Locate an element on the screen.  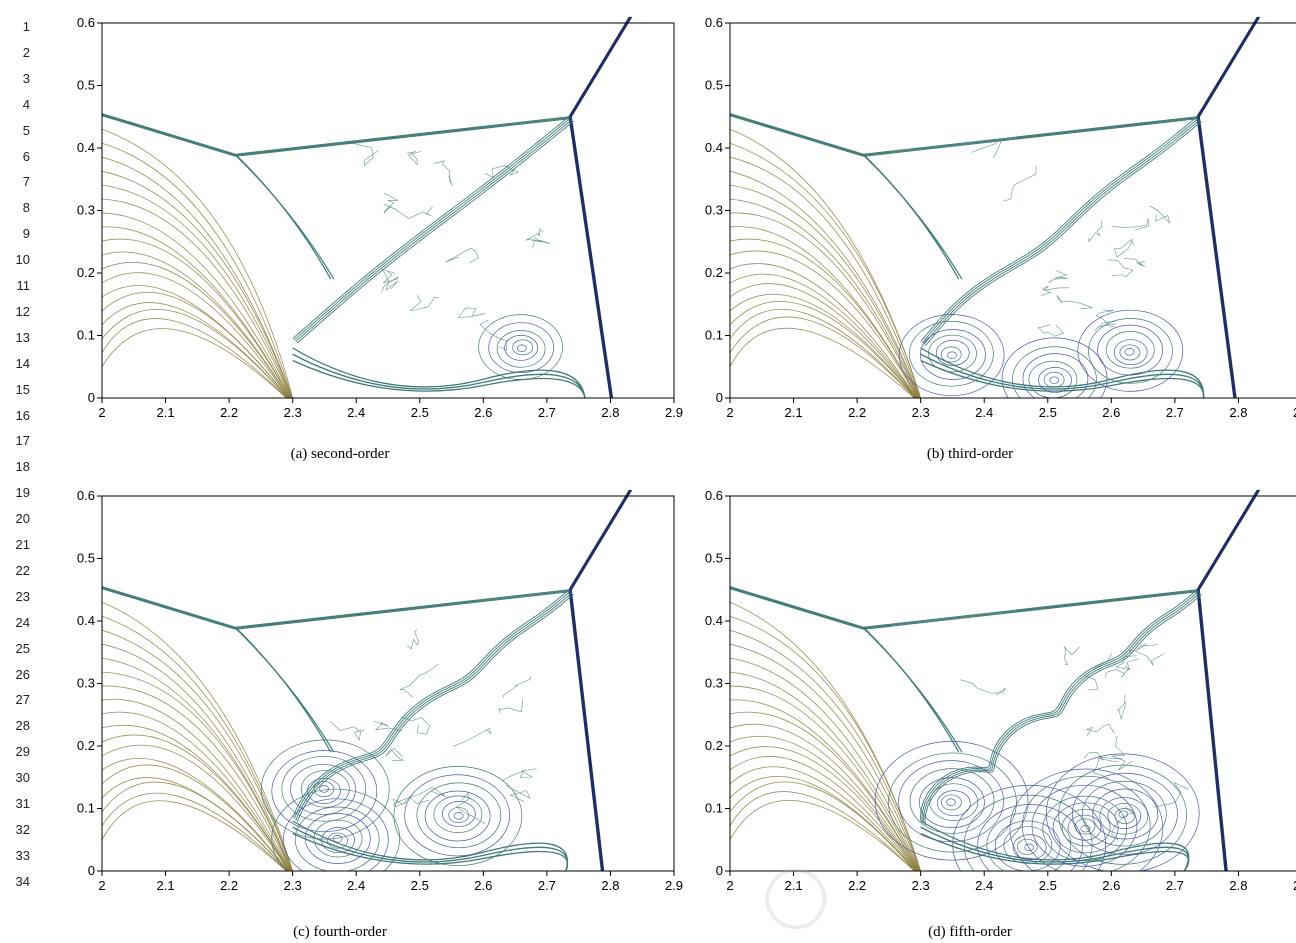
line-number: 12 is located at coordinates (22, 311).